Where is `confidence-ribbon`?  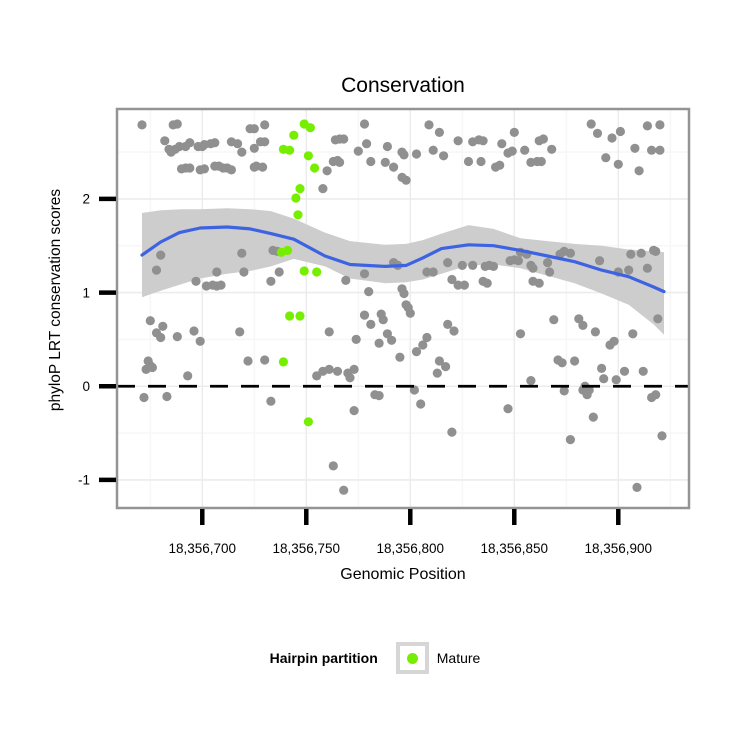 confidence-ribbon is located at coordinates (403, 271).